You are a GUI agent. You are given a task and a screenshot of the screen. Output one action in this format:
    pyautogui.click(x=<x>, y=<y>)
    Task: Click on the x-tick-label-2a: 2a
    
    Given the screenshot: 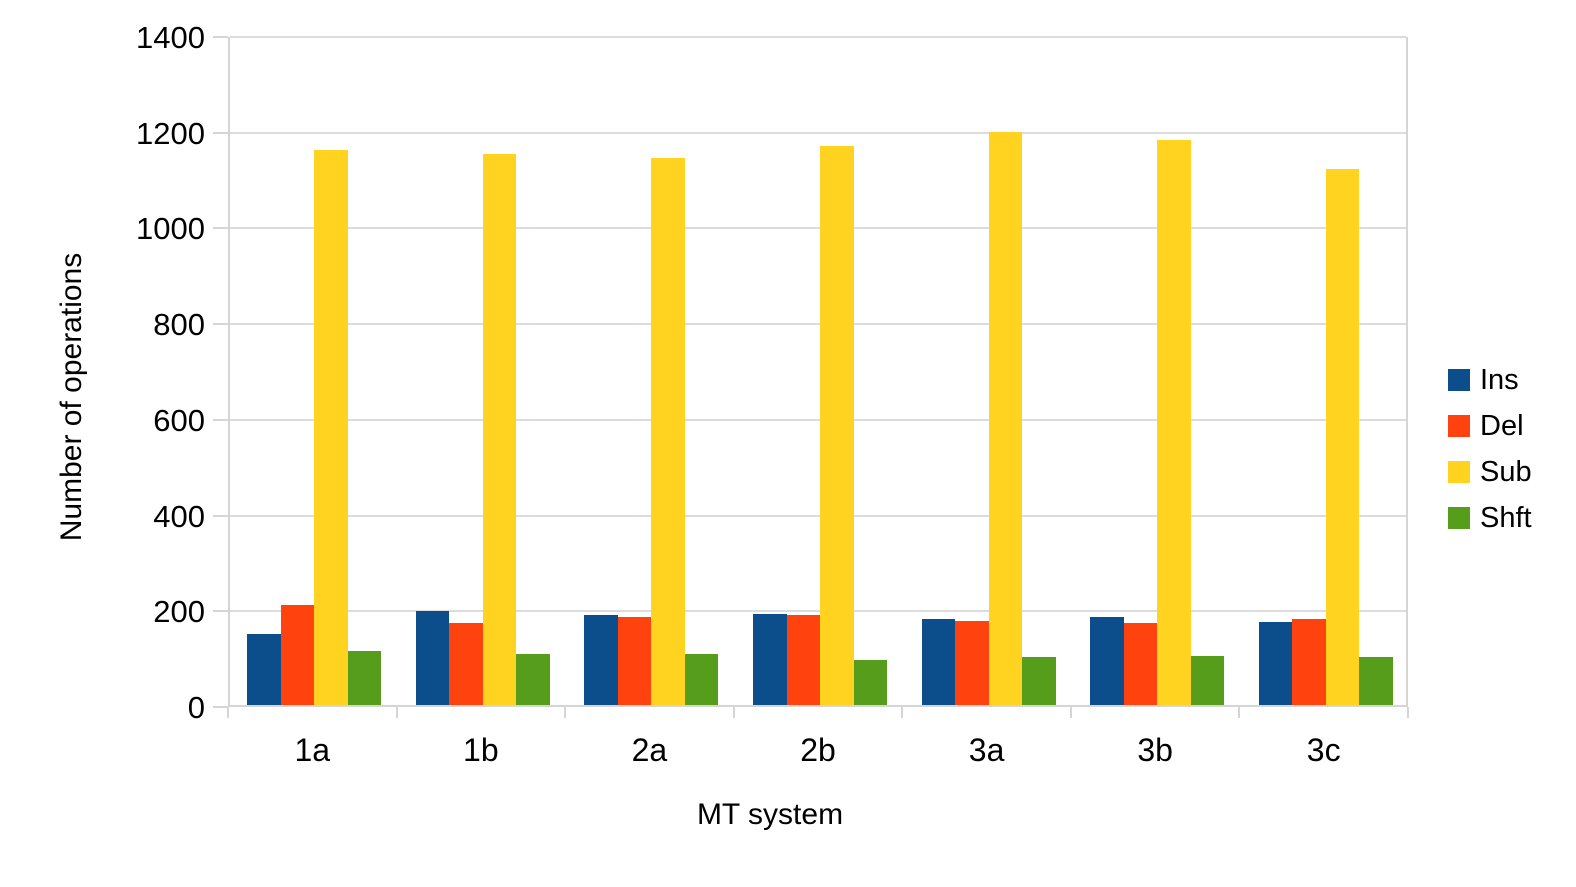 What is the action you would take?
    pyautogui.click(x=649, y=750)
    